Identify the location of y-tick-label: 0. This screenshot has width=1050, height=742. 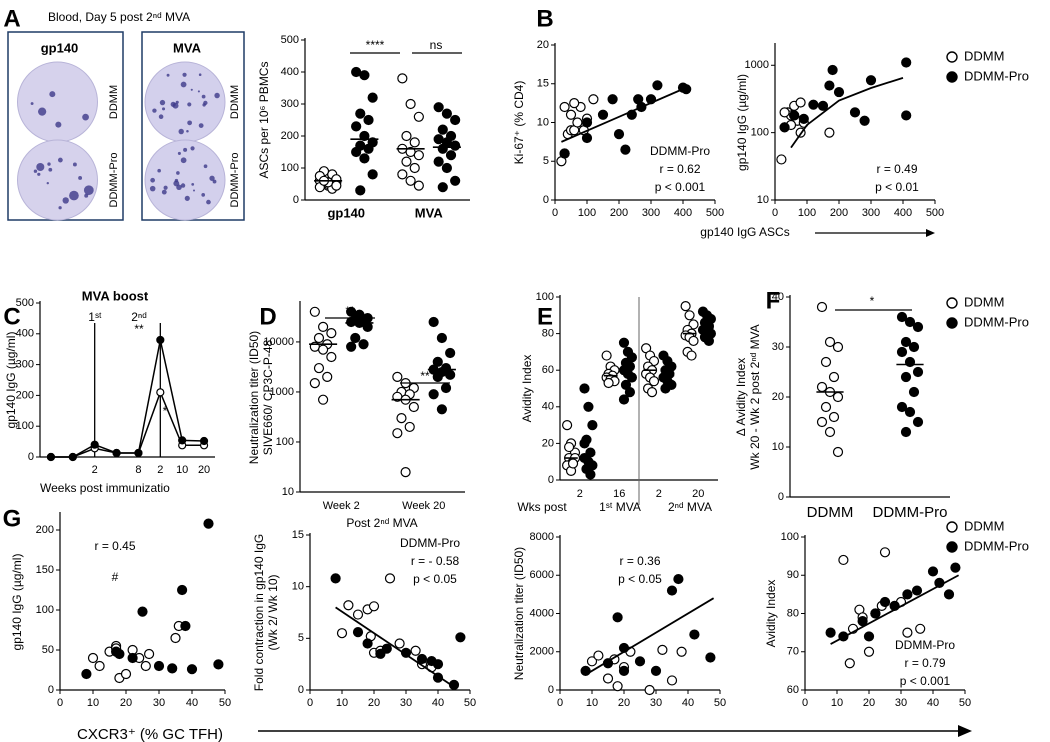
(551, 690).